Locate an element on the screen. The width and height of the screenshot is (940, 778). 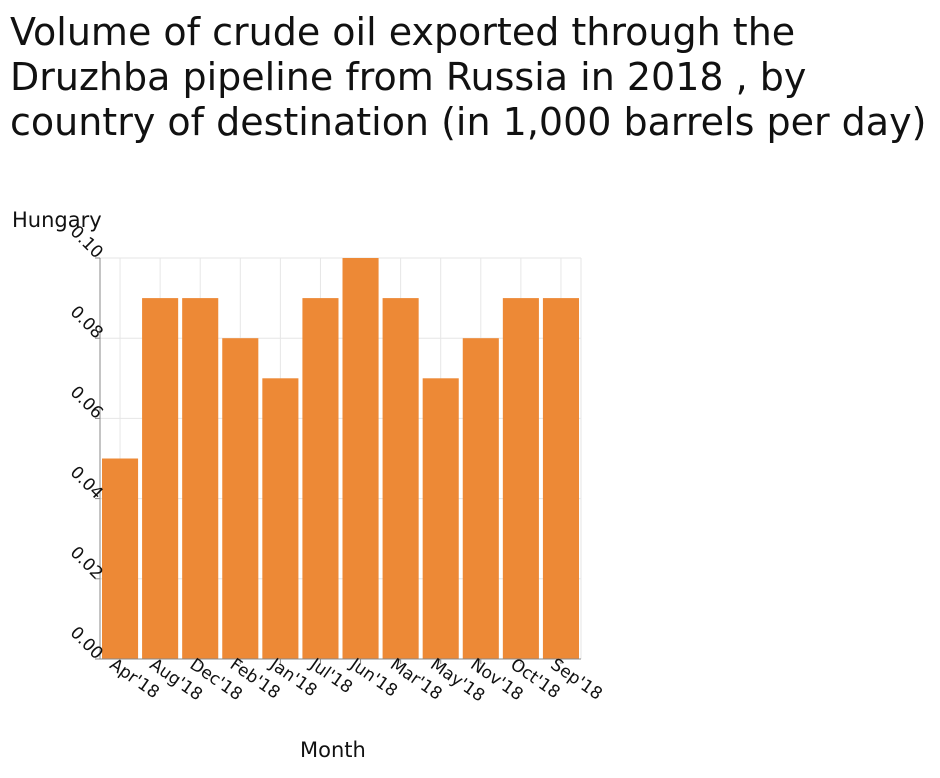
y-tick-label: 0.02 is located at coordinates (86, 563).